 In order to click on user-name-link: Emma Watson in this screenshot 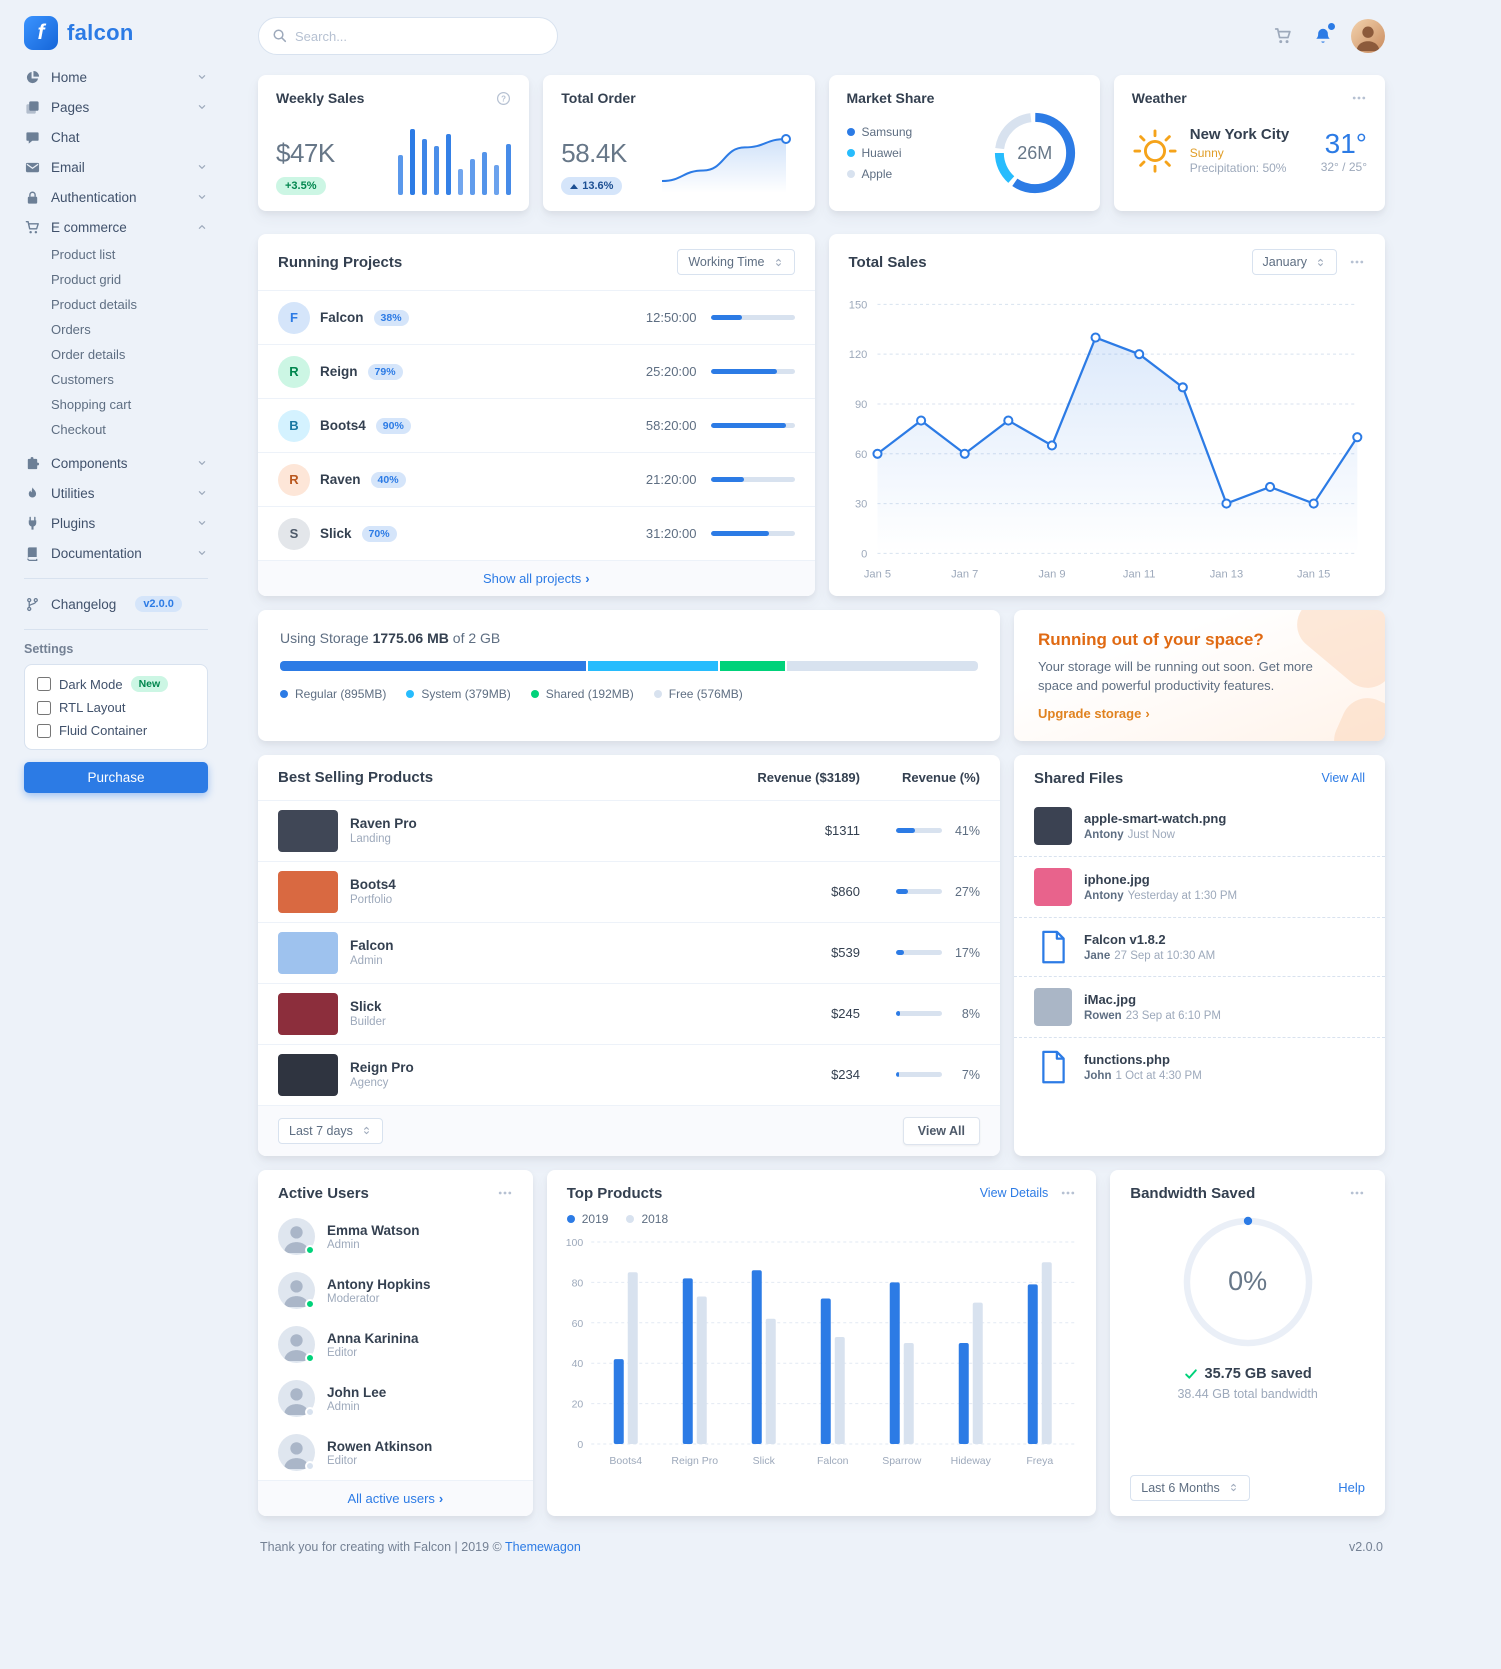, I will do `click(373, 1230)`.